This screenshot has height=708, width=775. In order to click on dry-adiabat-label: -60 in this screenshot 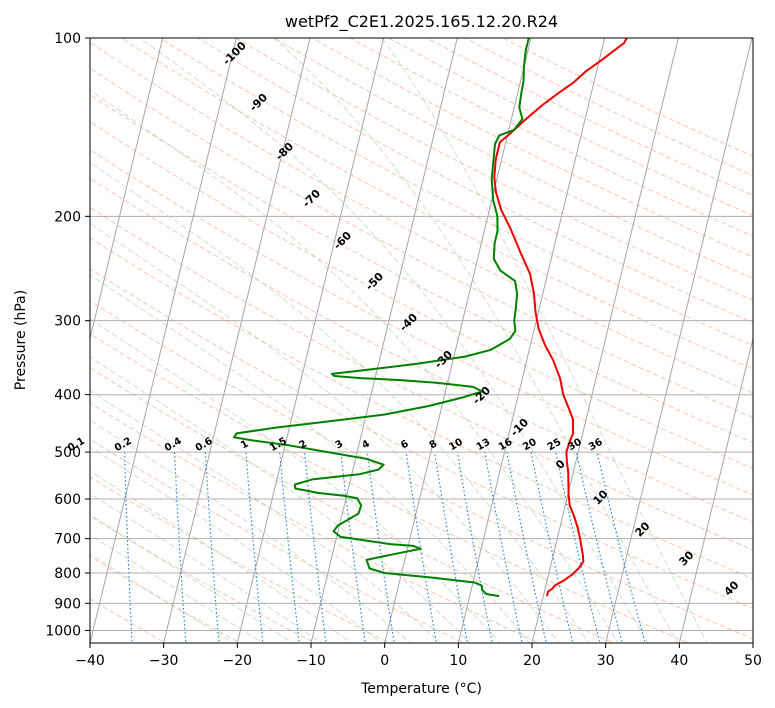, I will do `click(342, 240)`.